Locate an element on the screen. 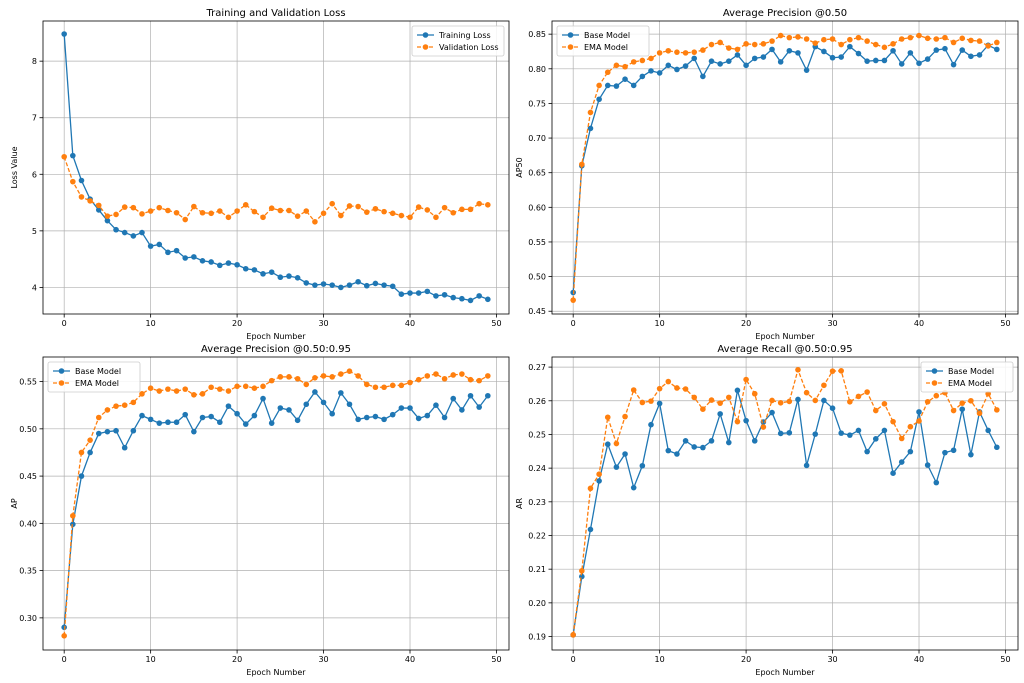 The image size is (1024, 683). y-axis-label: AP is located at coordinates (14, 503).